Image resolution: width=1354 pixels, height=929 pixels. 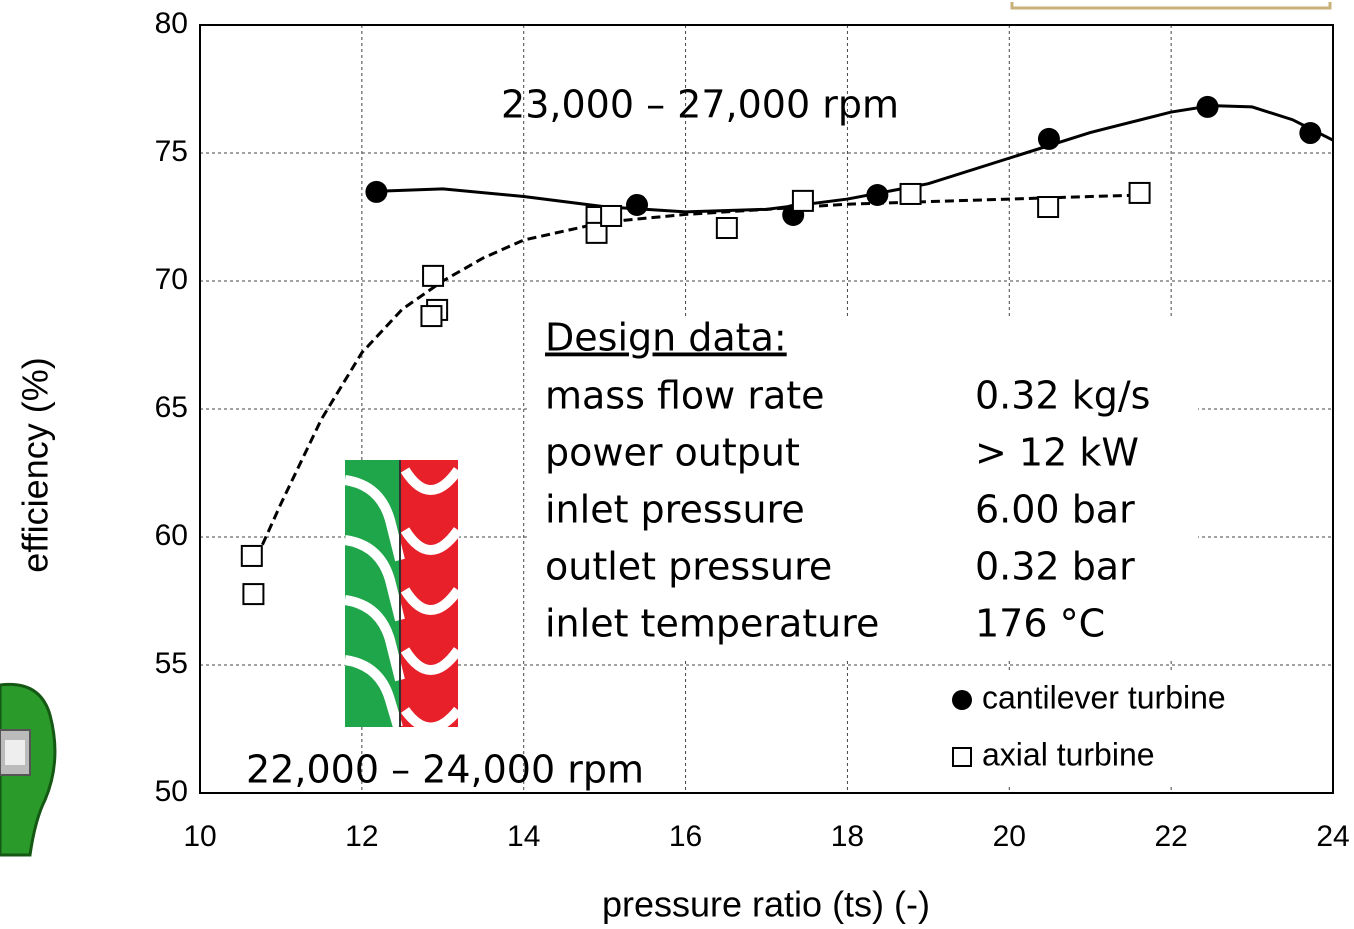 I want to click on design-heading: Design data:, so click(x=666, y=338).